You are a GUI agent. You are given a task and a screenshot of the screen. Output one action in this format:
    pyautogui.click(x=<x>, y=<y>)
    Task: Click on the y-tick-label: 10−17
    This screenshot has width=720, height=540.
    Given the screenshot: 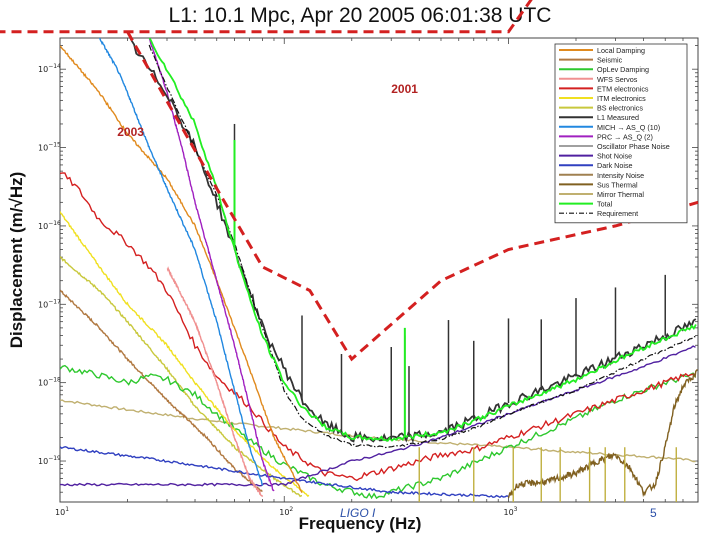 What is the action you would take?
    pyautogui.click(x=49, y=303)
    